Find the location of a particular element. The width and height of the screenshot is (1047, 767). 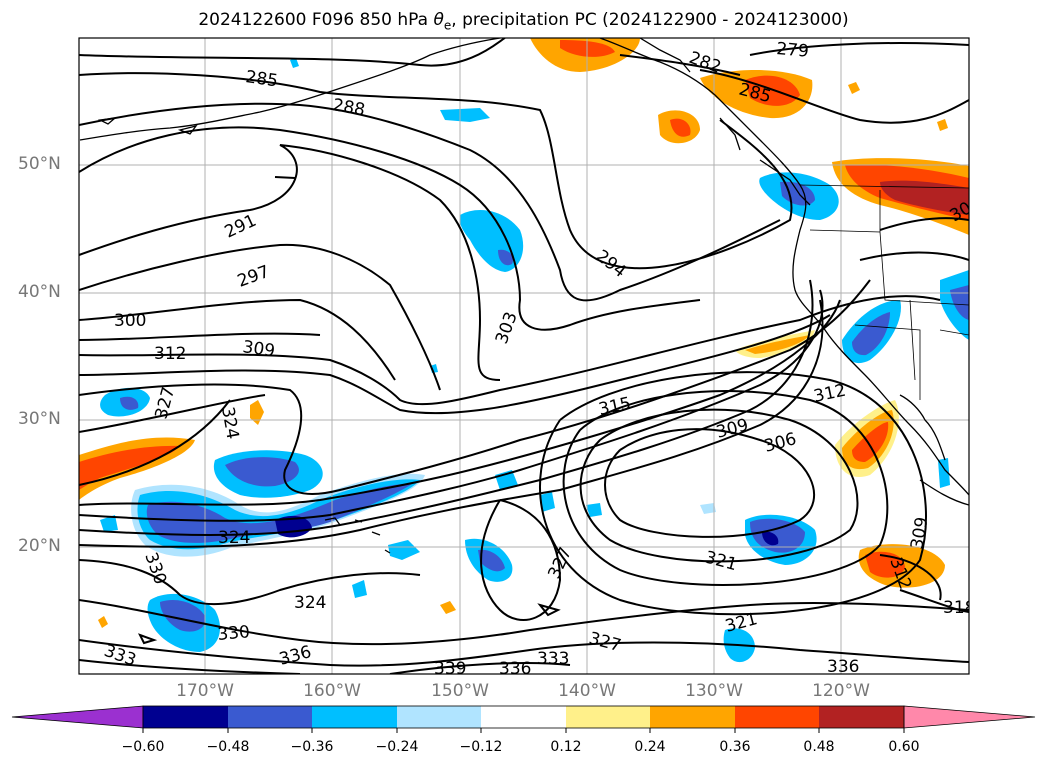

lat-label-50n: 50°N is located at coordinates (39, 164).